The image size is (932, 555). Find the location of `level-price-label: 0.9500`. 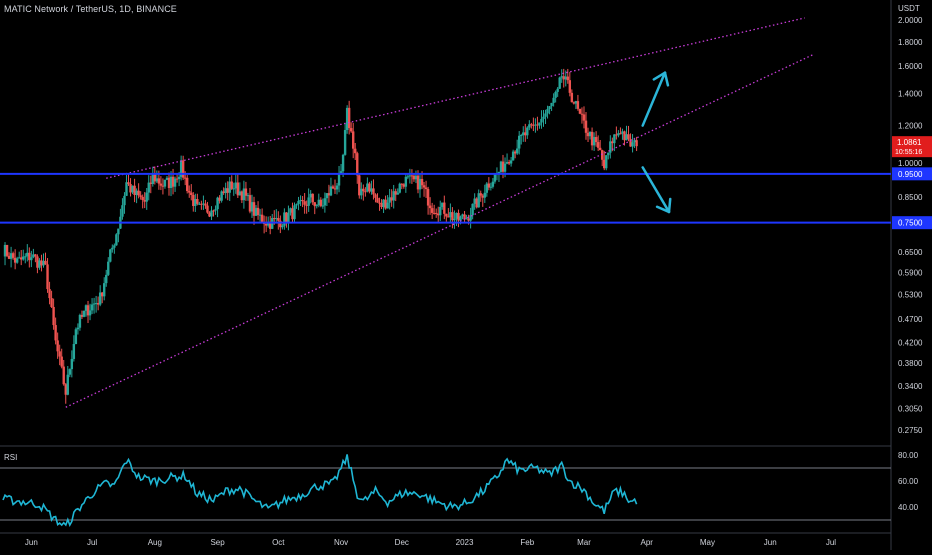

level-price-label: 0.9500 is located at coordinates (910, 174).